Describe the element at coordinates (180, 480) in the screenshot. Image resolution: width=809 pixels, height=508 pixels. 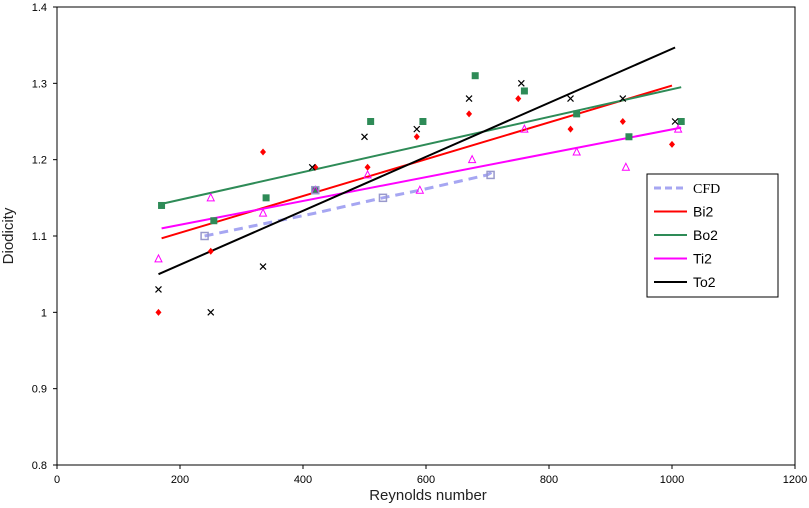
I see `x-tick-label: 200` at that location.